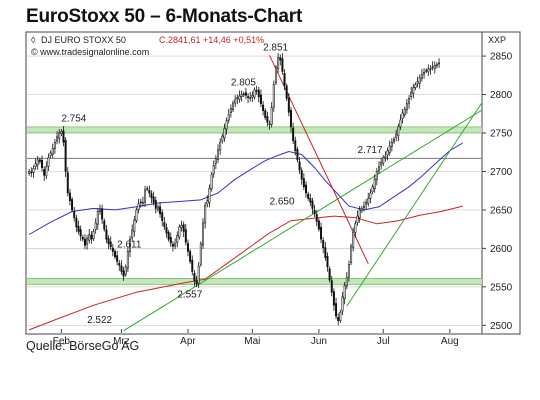  Describe the element at coordinates (501, 210) in the screenshot. I see `y-tick-label: 2650` at that location.